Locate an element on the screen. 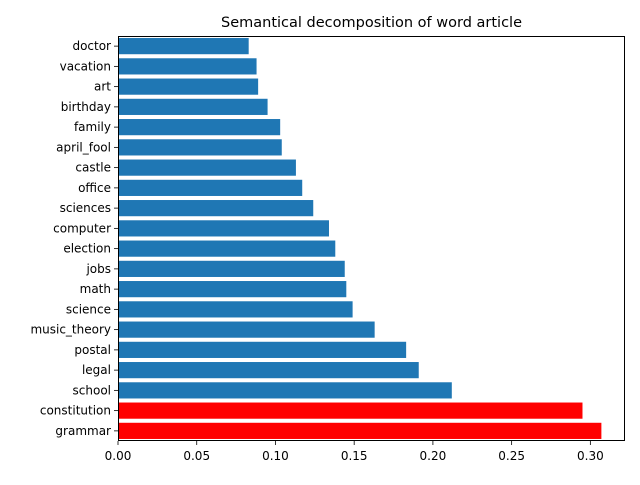  y-tick-label: computer is located at coordinates (82, 228).